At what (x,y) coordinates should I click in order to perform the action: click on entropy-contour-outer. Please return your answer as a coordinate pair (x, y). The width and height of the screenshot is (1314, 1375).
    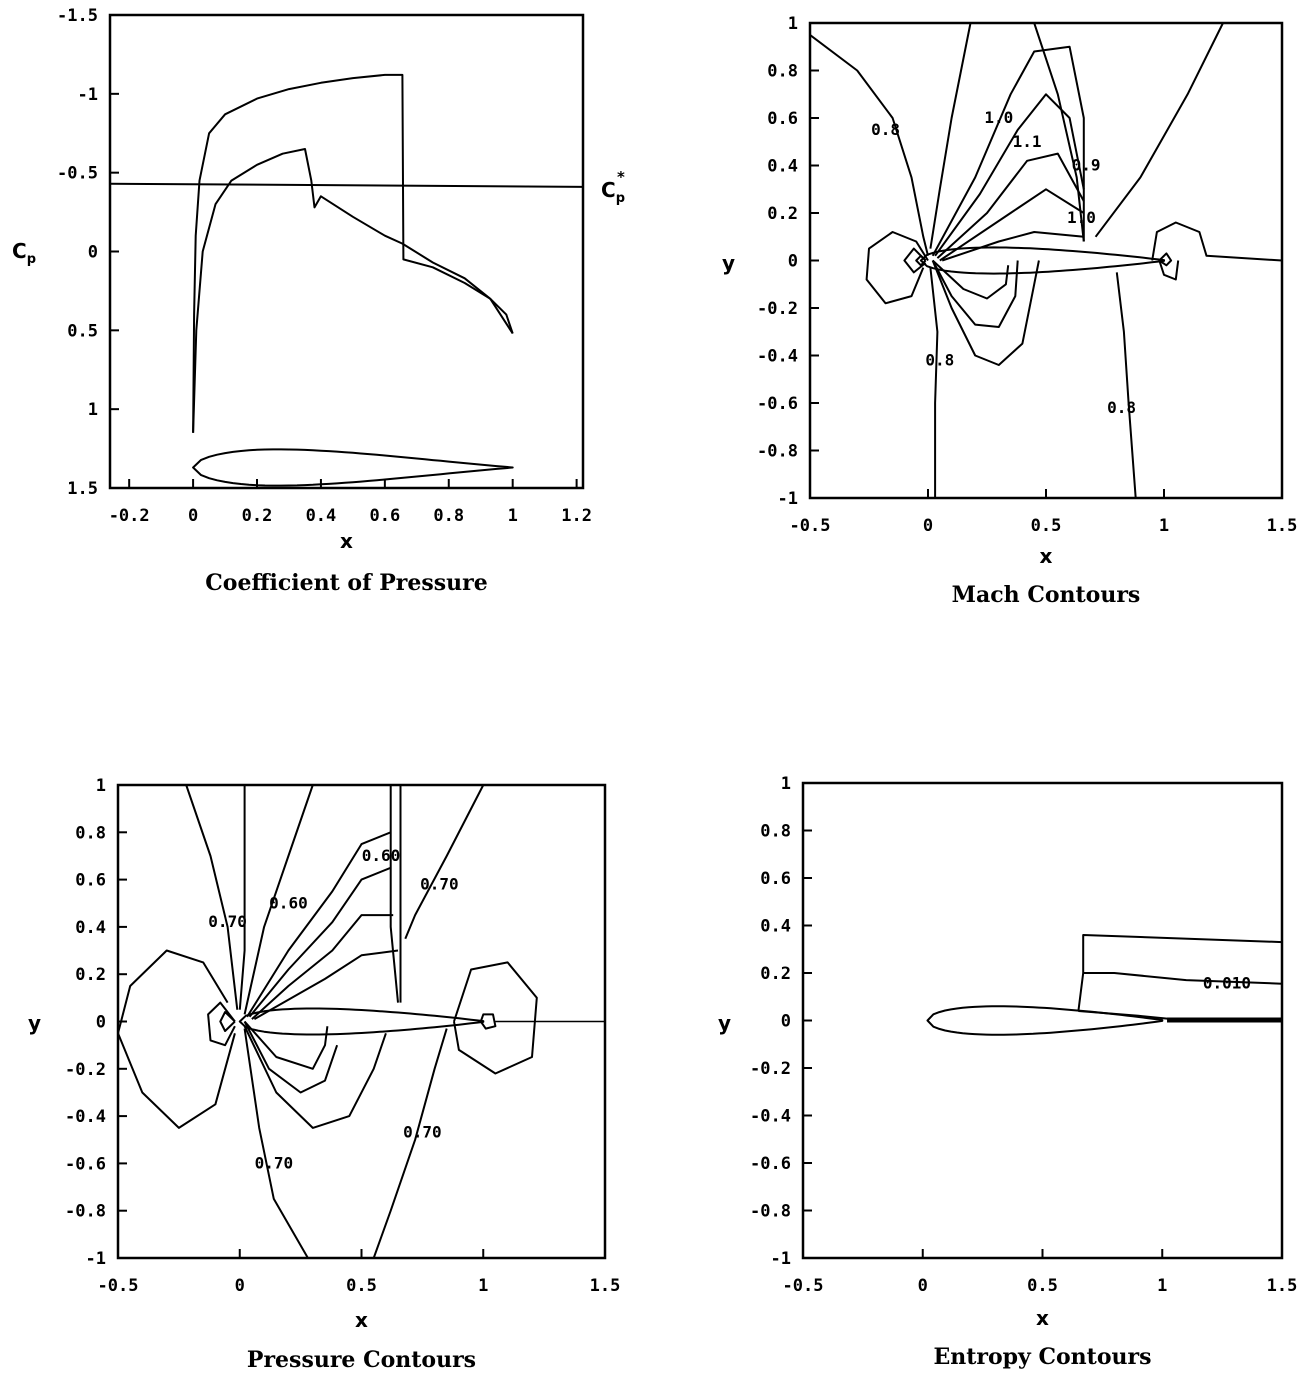
    Looking at the image, I should click on (1180, 973).